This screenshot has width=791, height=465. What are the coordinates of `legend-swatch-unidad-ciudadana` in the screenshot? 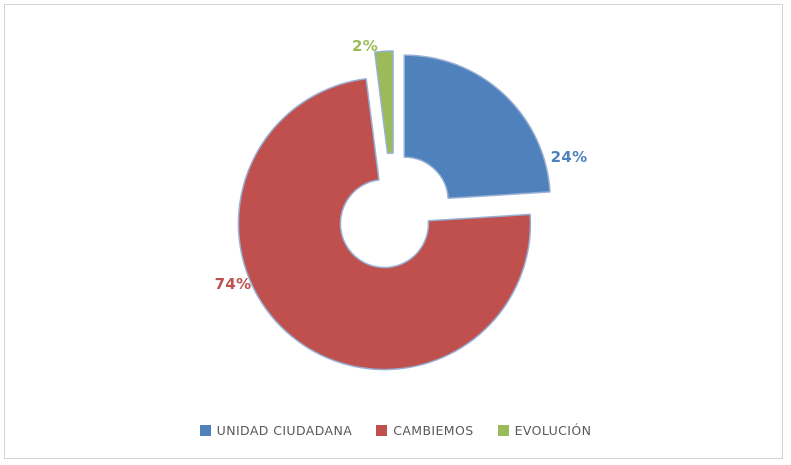 It's located at (205, 430).